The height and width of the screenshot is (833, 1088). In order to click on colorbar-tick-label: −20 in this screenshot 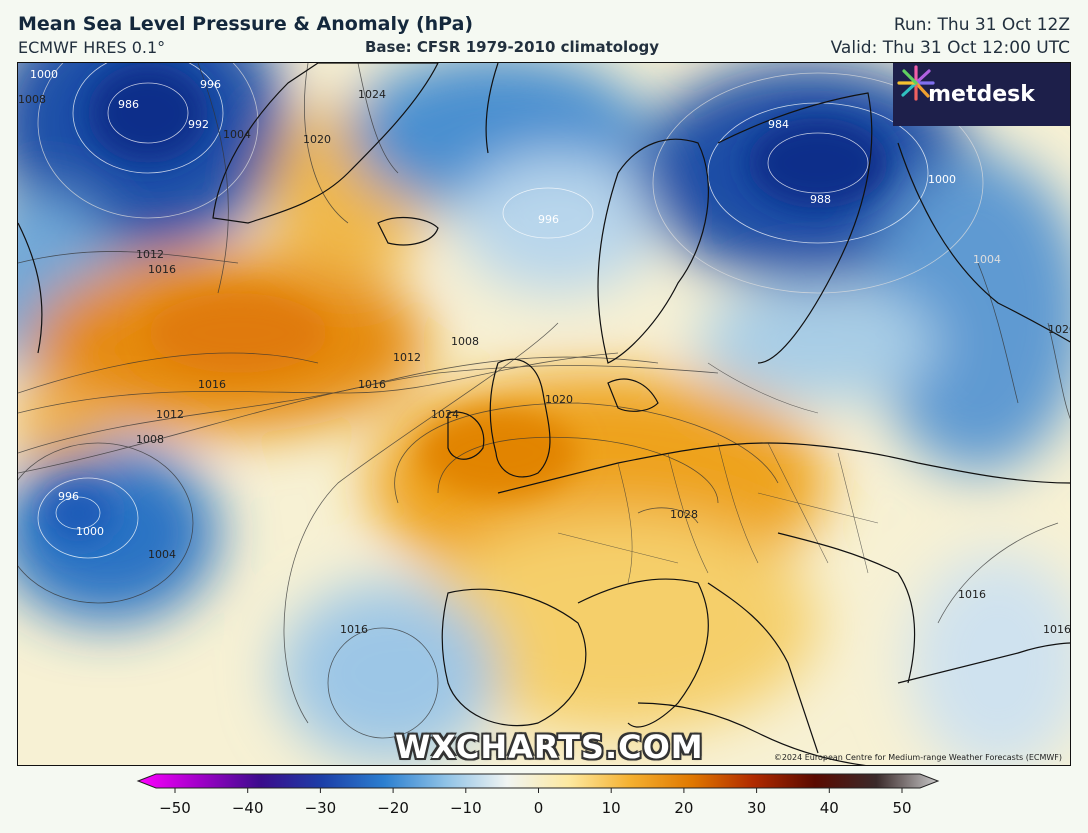, I will do `click(393, 808)`.